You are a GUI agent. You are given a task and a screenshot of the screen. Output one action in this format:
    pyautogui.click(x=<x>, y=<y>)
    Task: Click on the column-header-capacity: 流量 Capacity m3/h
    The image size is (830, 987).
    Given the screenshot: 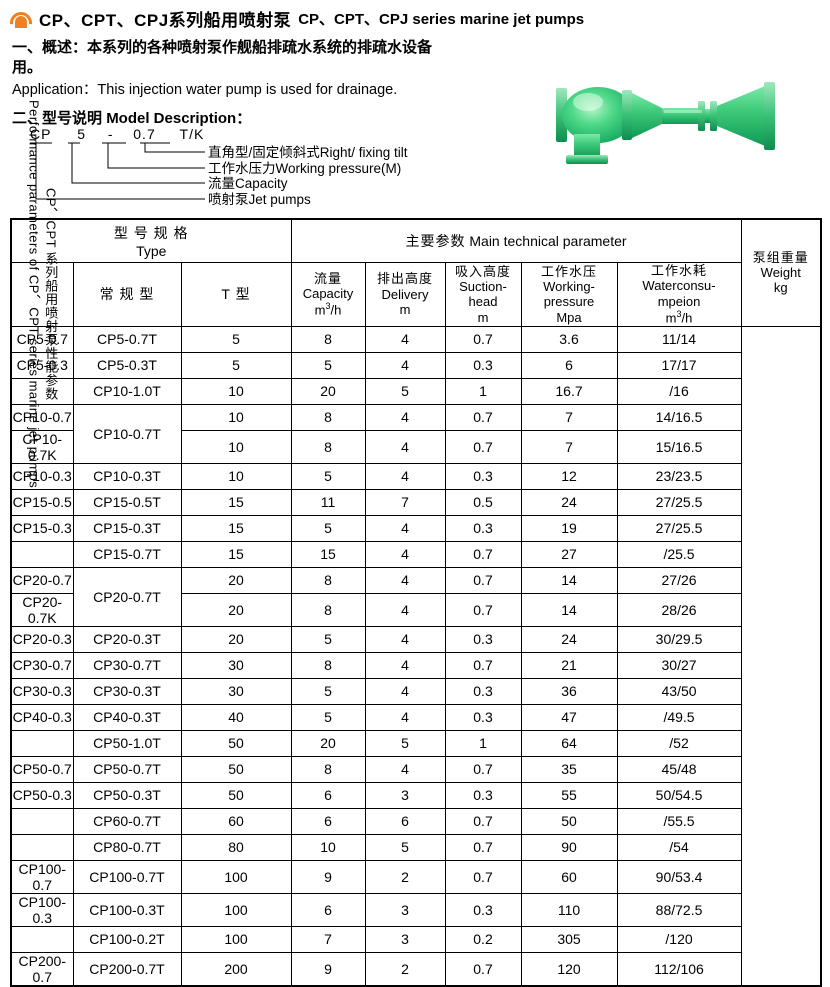 What is the action you would take?
    pyautogui.click(x=328, y=294)
    